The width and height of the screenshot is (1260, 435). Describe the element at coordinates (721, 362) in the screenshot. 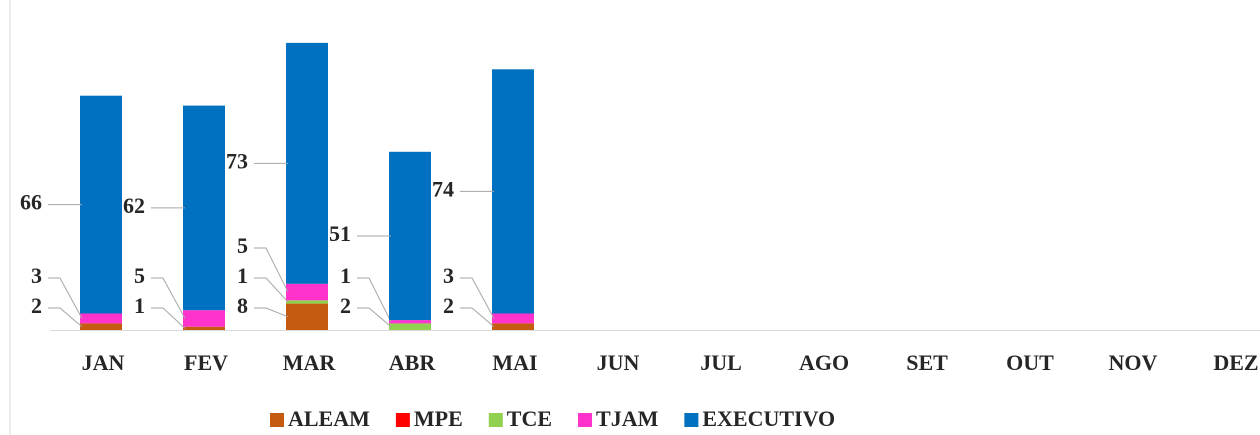

I see `x-tick-label: JUL` at that location.